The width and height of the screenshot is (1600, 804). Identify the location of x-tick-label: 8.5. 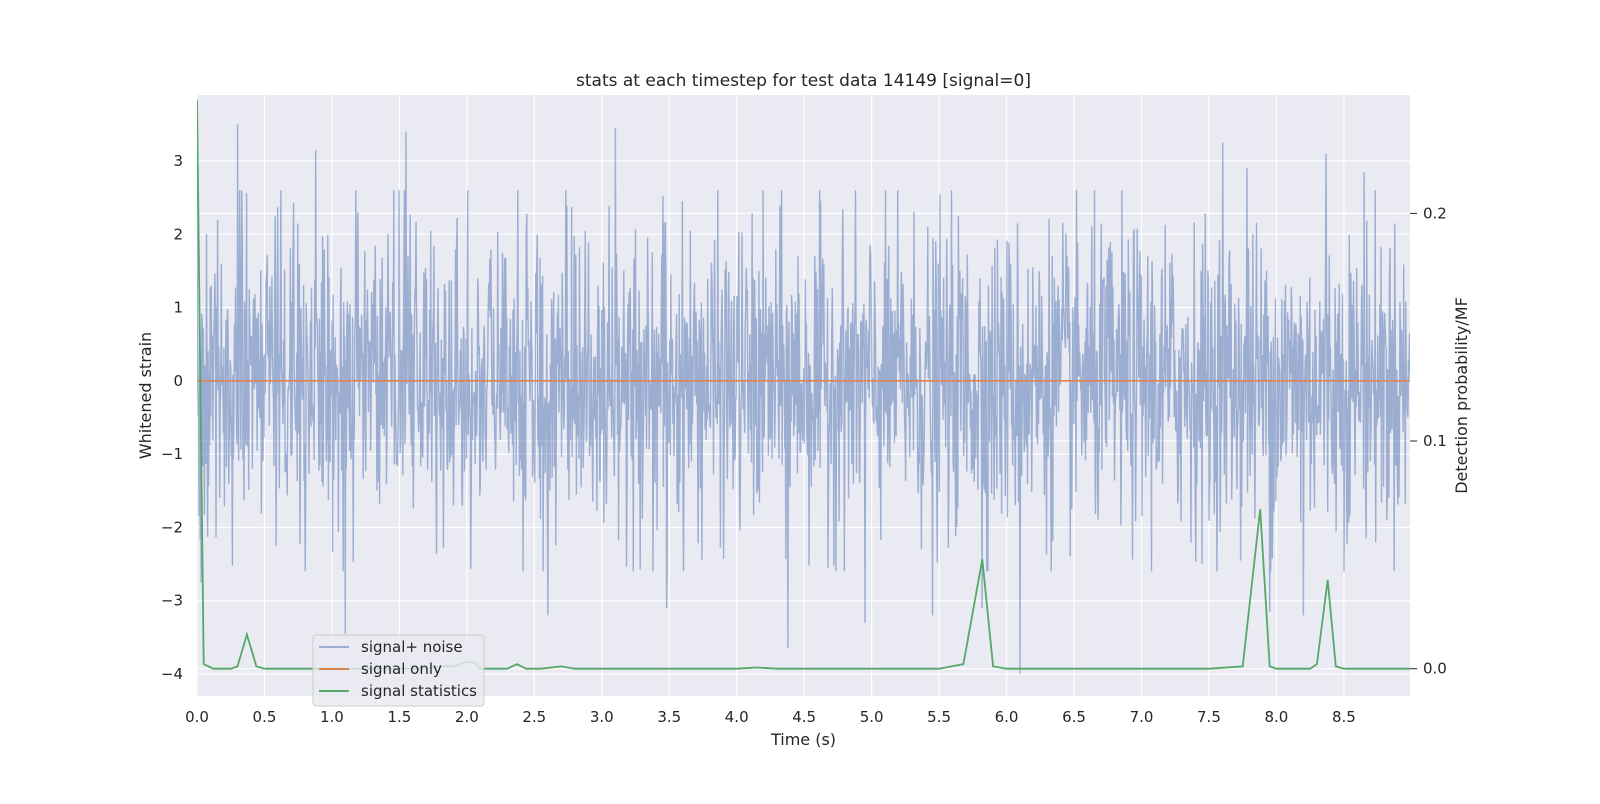
(1344, 717).